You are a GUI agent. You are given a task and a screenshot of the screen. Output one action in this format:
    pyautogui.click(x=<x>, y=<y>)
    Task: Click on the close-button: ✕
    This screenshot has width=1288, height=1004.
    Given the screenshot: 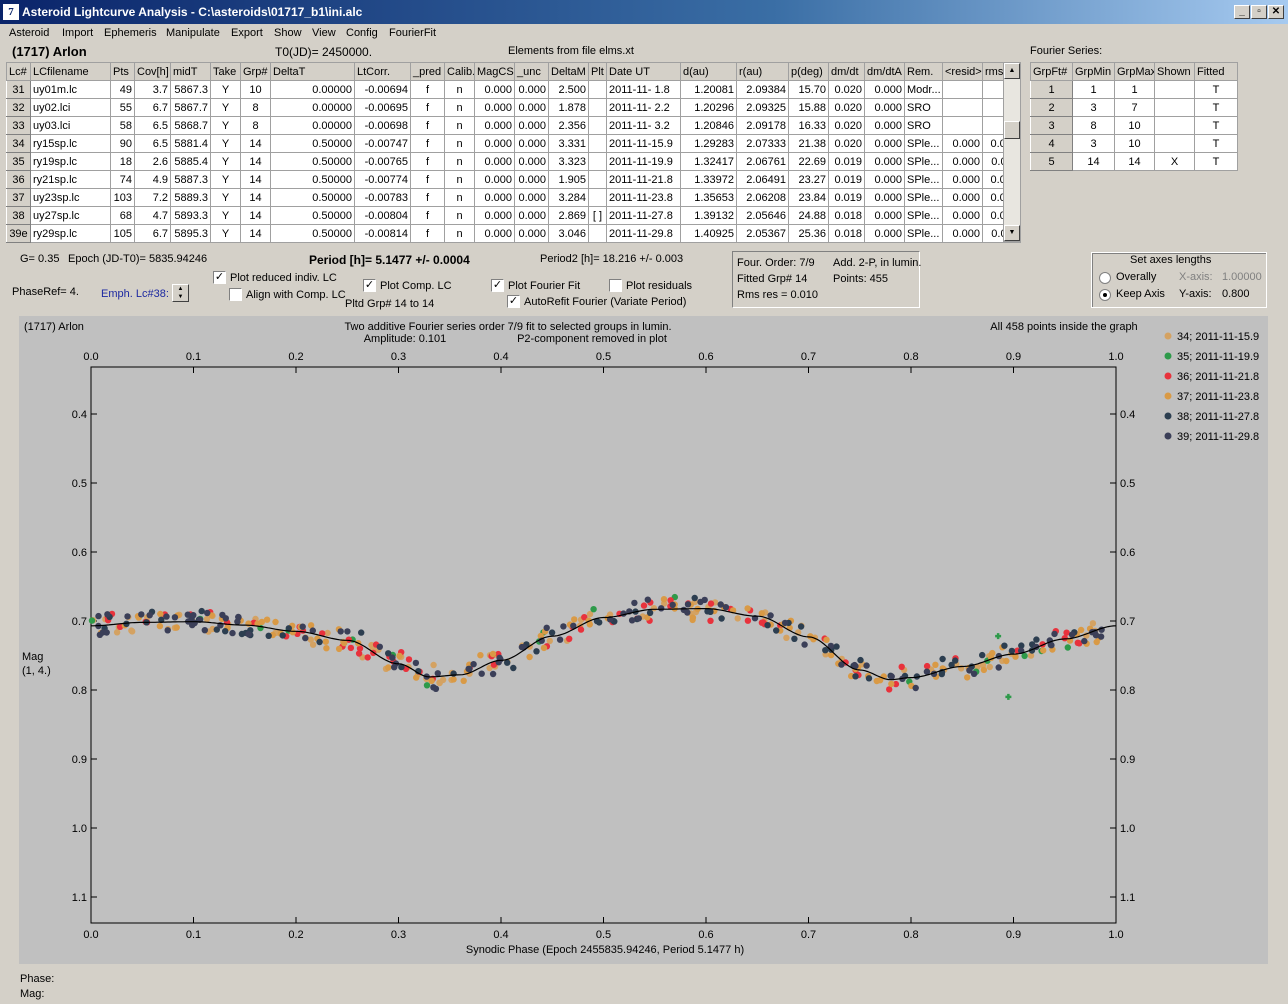 What is the action you would take?
    pyautogui.click(x=1276, y=12)
    